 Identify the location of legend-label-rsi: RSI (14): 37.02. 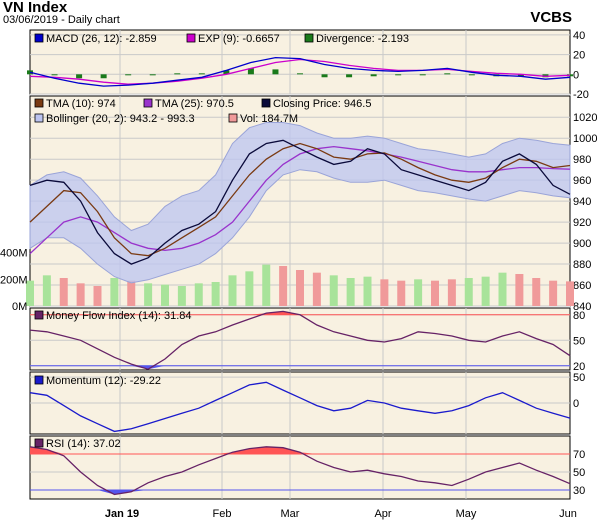
(83, 444).